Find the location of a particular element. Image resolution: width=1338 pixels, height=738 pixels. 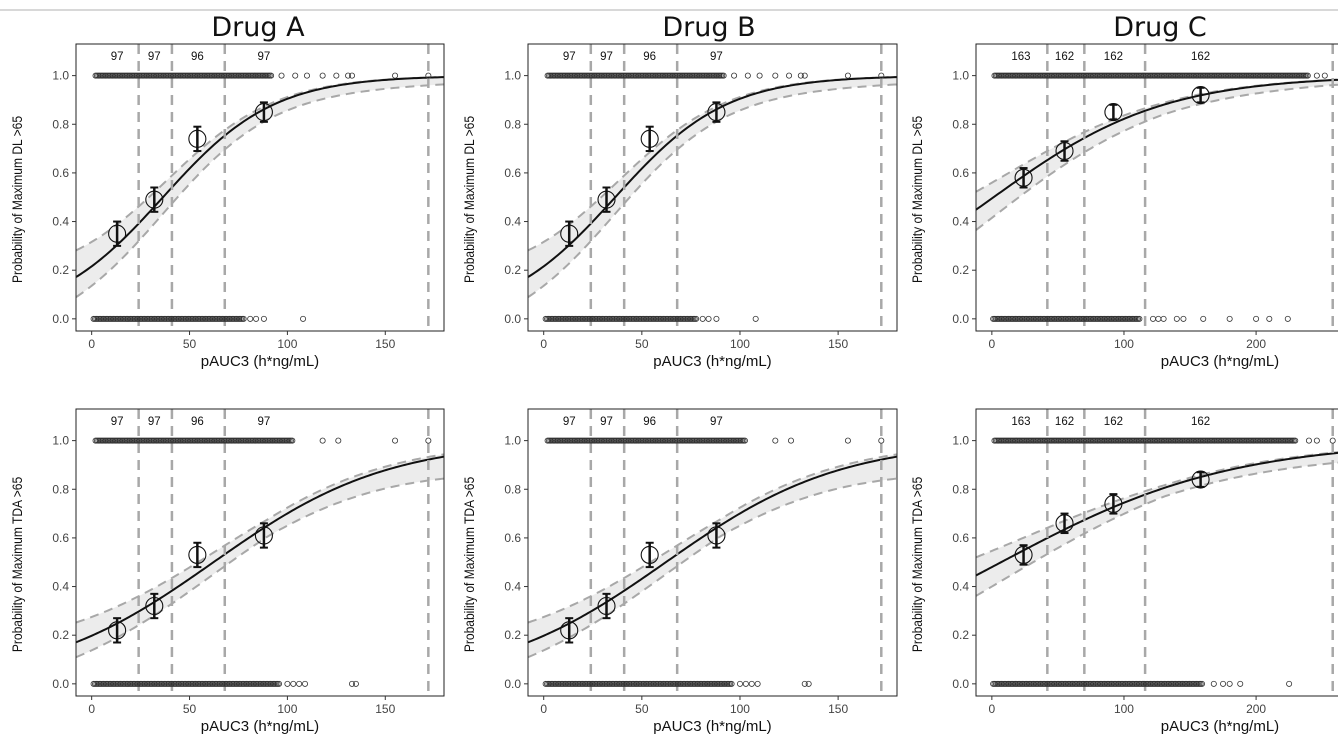

bin-count-label: 162 is located at coordinates (1200, 422).